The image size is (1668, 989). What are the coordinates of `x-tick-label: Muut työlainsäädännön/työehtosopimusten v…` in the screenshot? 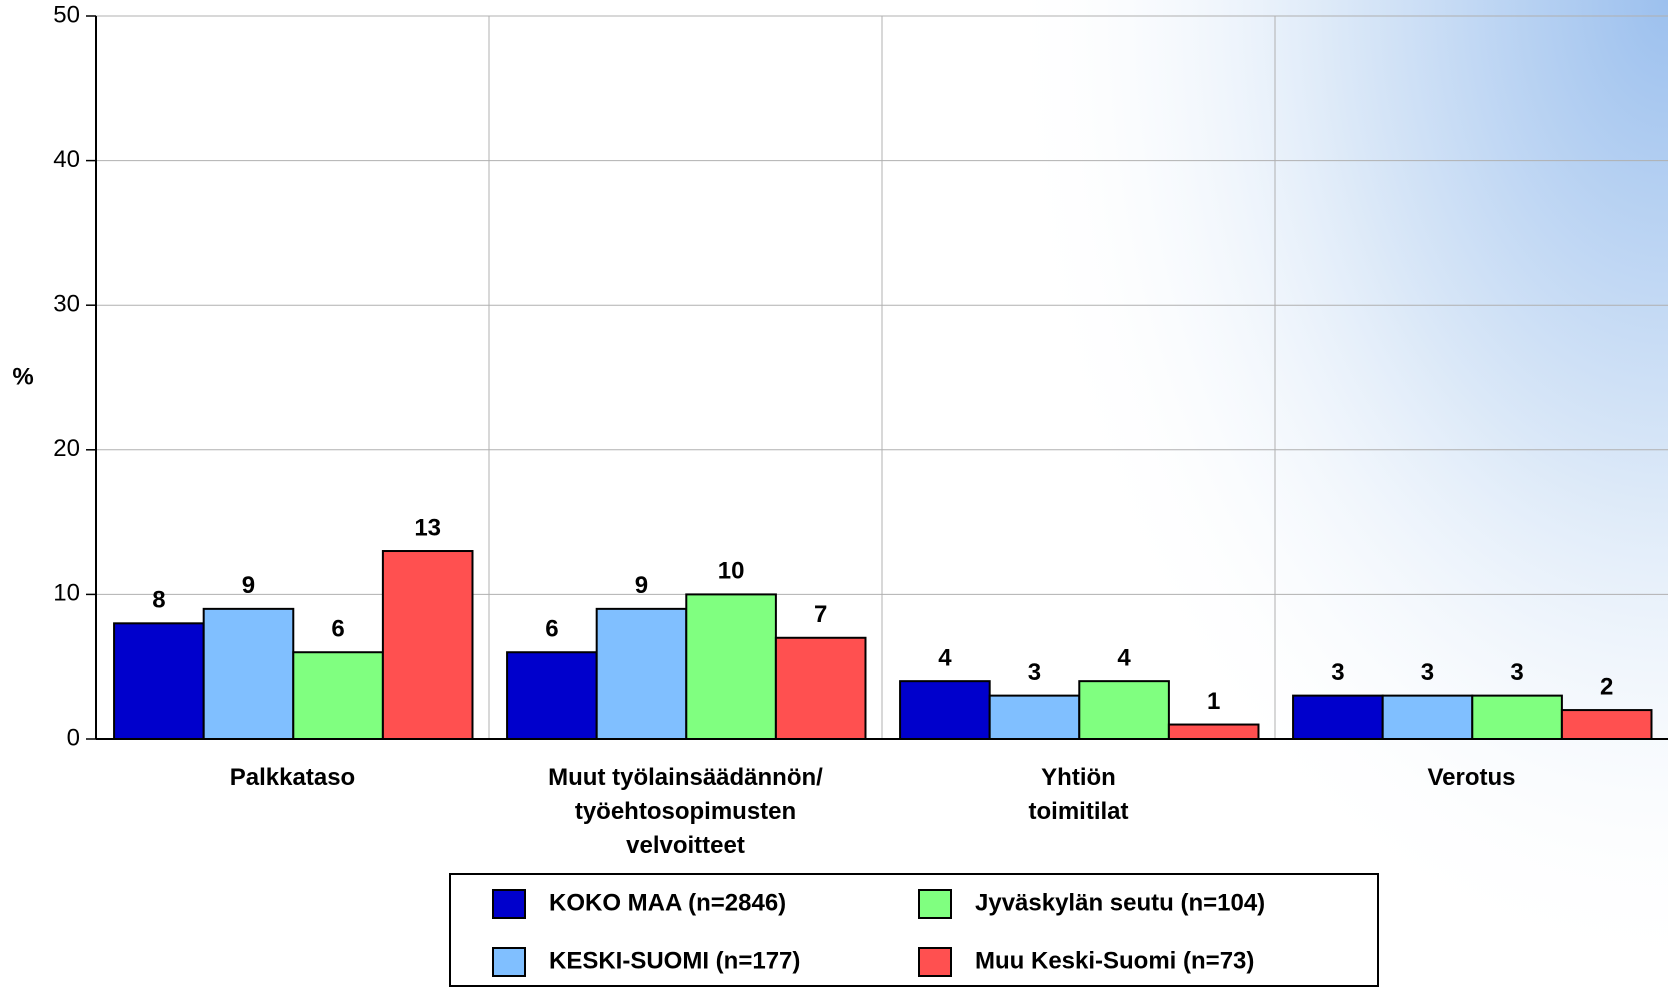 It's located at (685, 811).